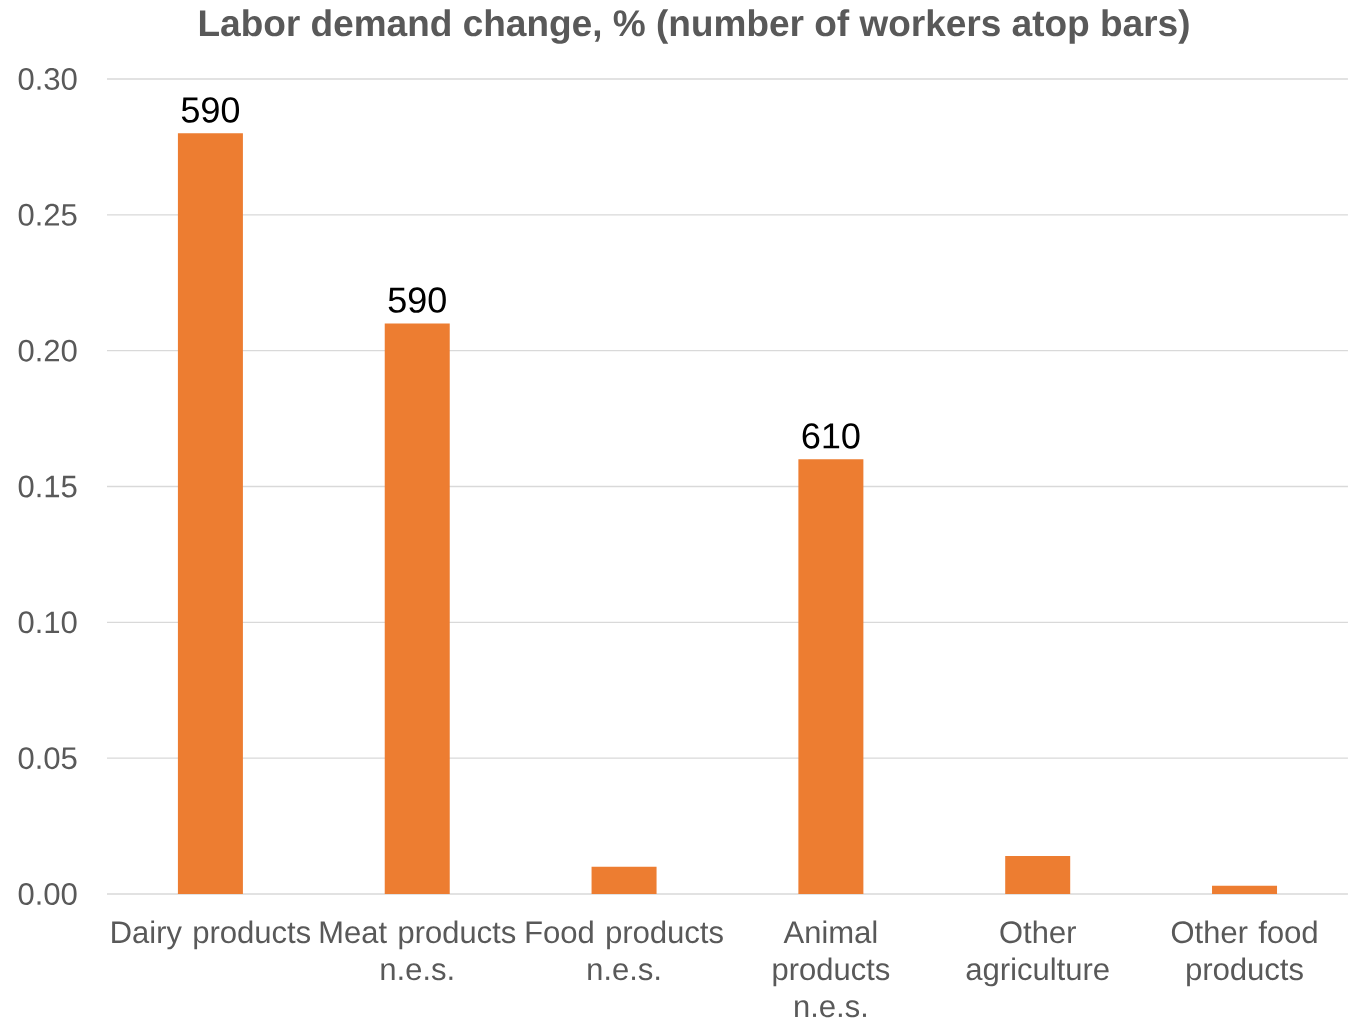  What do you see at coordinates (831, 436) in the screenshot?
I see `annotation: 610` at bounding box center [831, 436].